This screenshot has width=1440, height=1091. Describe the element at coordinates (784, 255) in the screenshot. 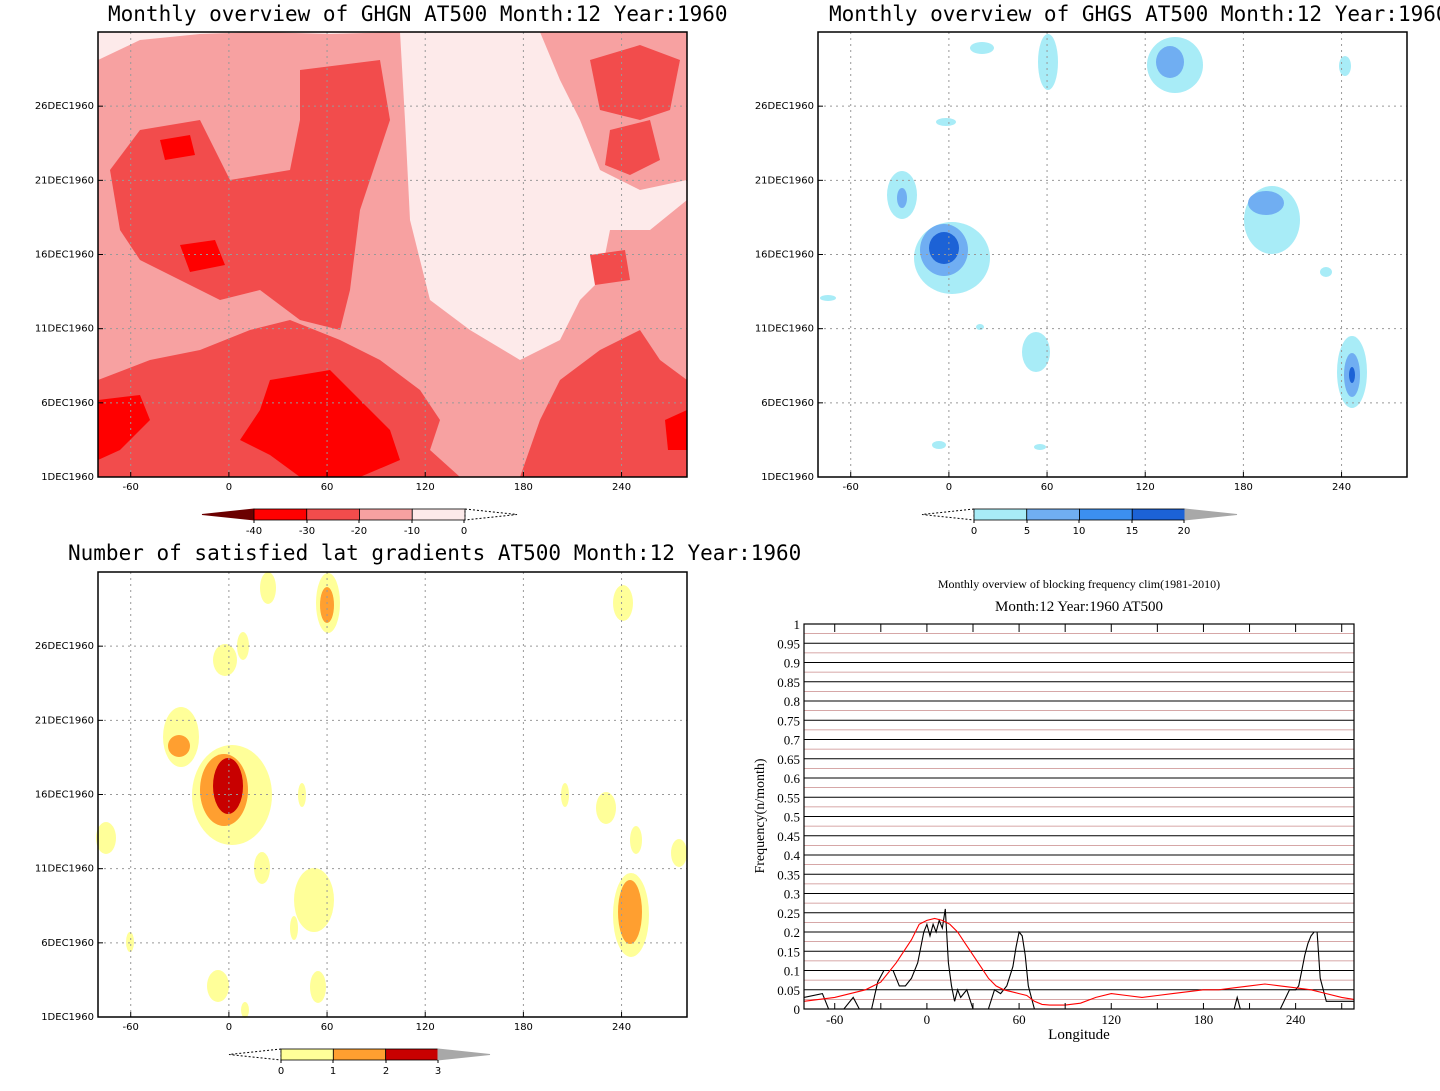

I see `ghgs-y-tick-label: 16DEC1960` at that location.